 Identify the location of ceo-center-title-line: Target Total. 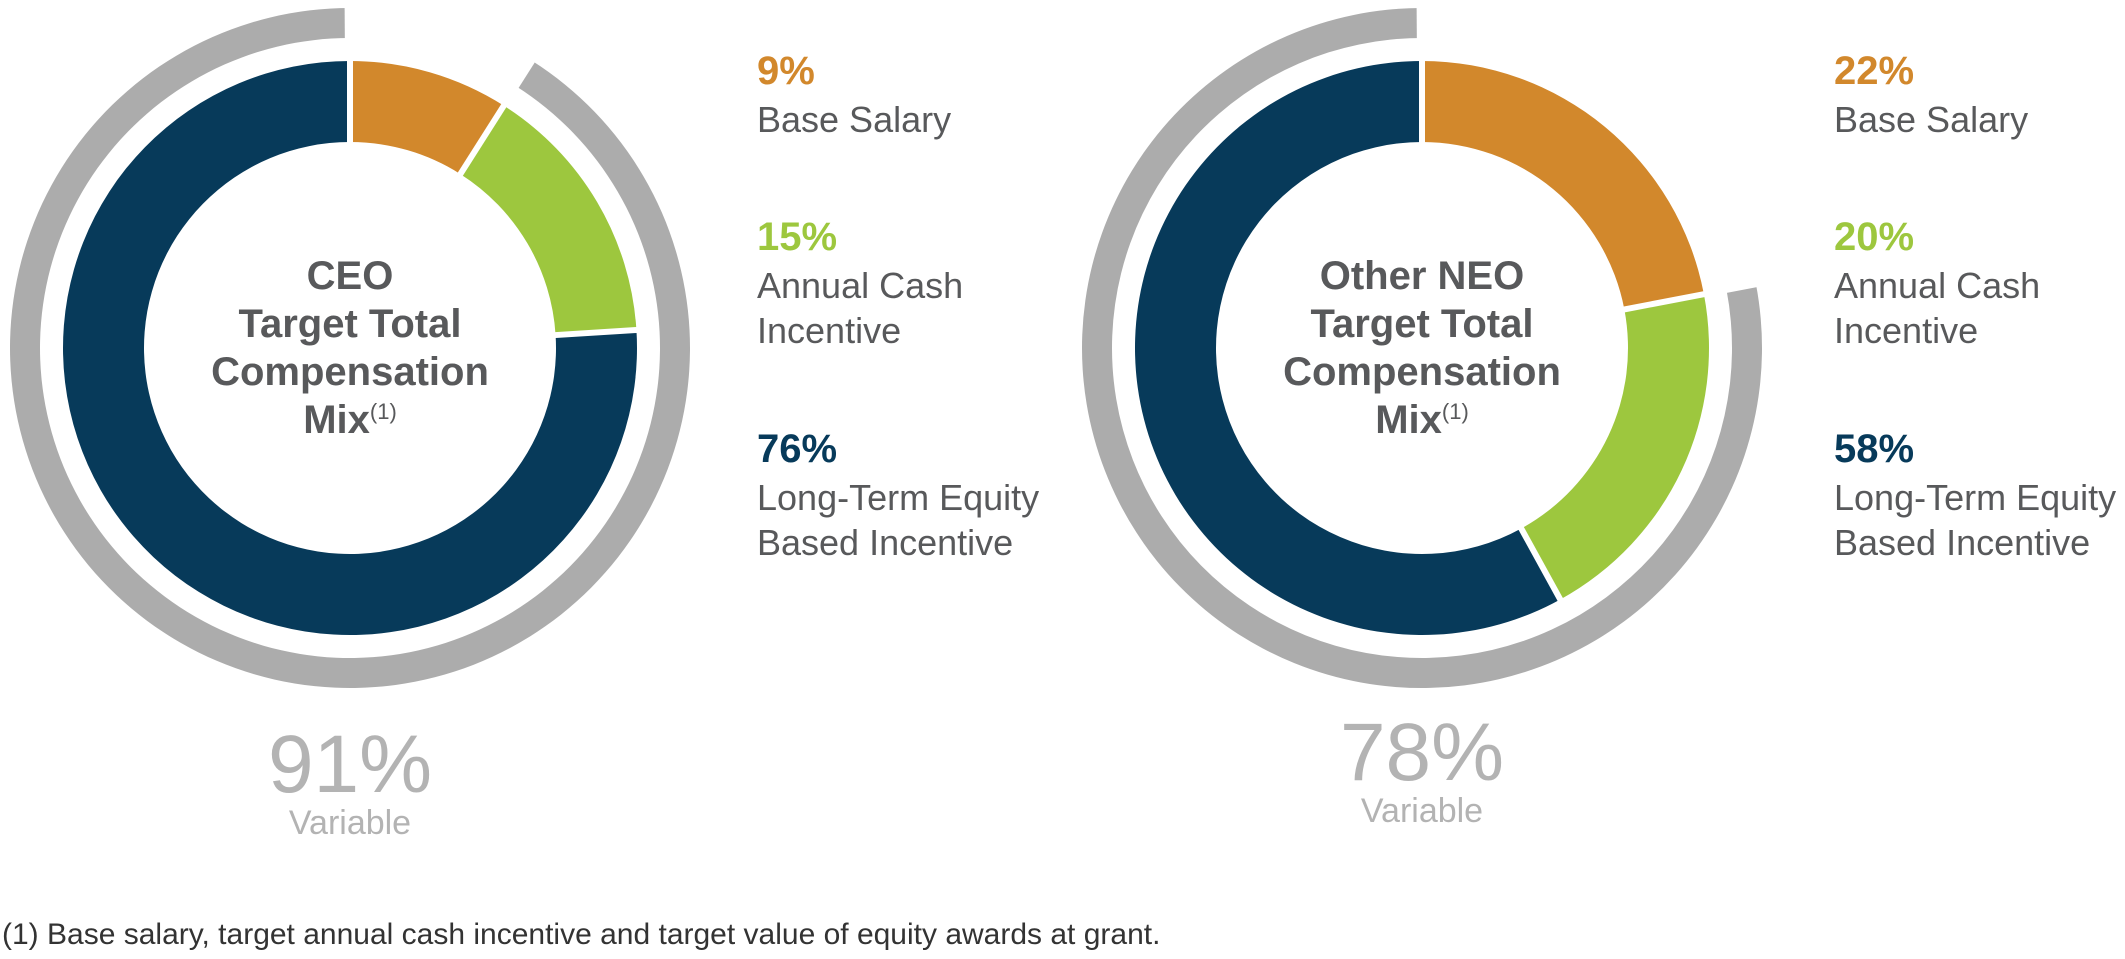
(350, 324).